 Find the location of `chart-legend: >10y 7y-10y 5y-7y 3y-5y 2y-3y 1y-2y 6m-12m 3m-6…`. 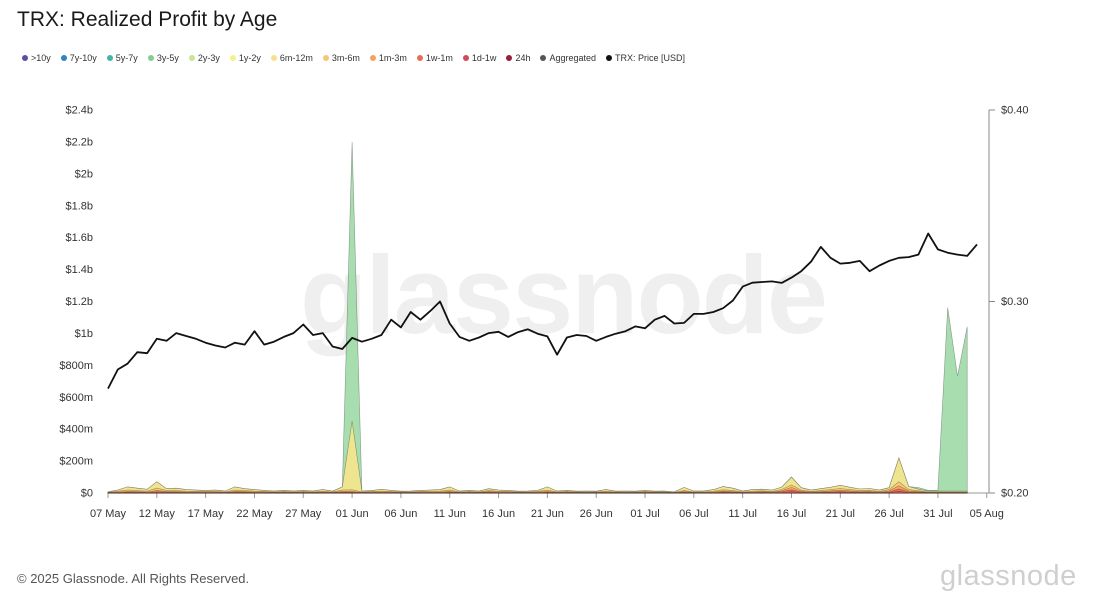

chart-legend: >10y 7y-10y 5y-7y 3y-5y 2y-3y 1y-2y 6m-12m 3m-6… is located at coordinates (353, 58).